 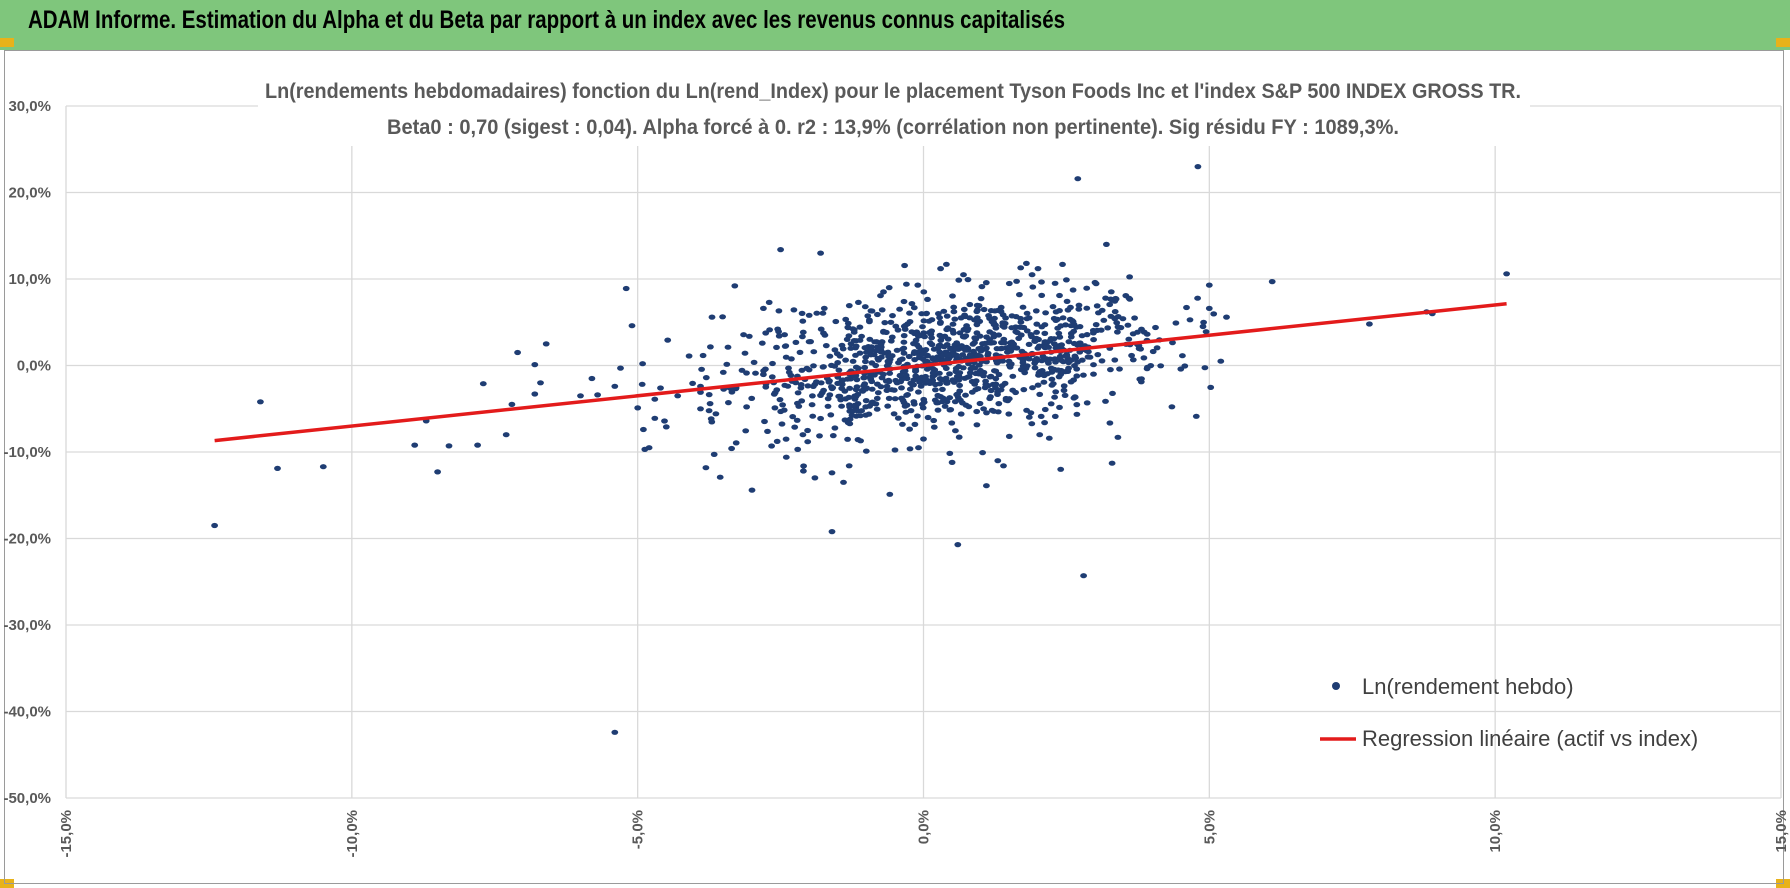 I want to click on regression-line, so click(x=860, y=372).